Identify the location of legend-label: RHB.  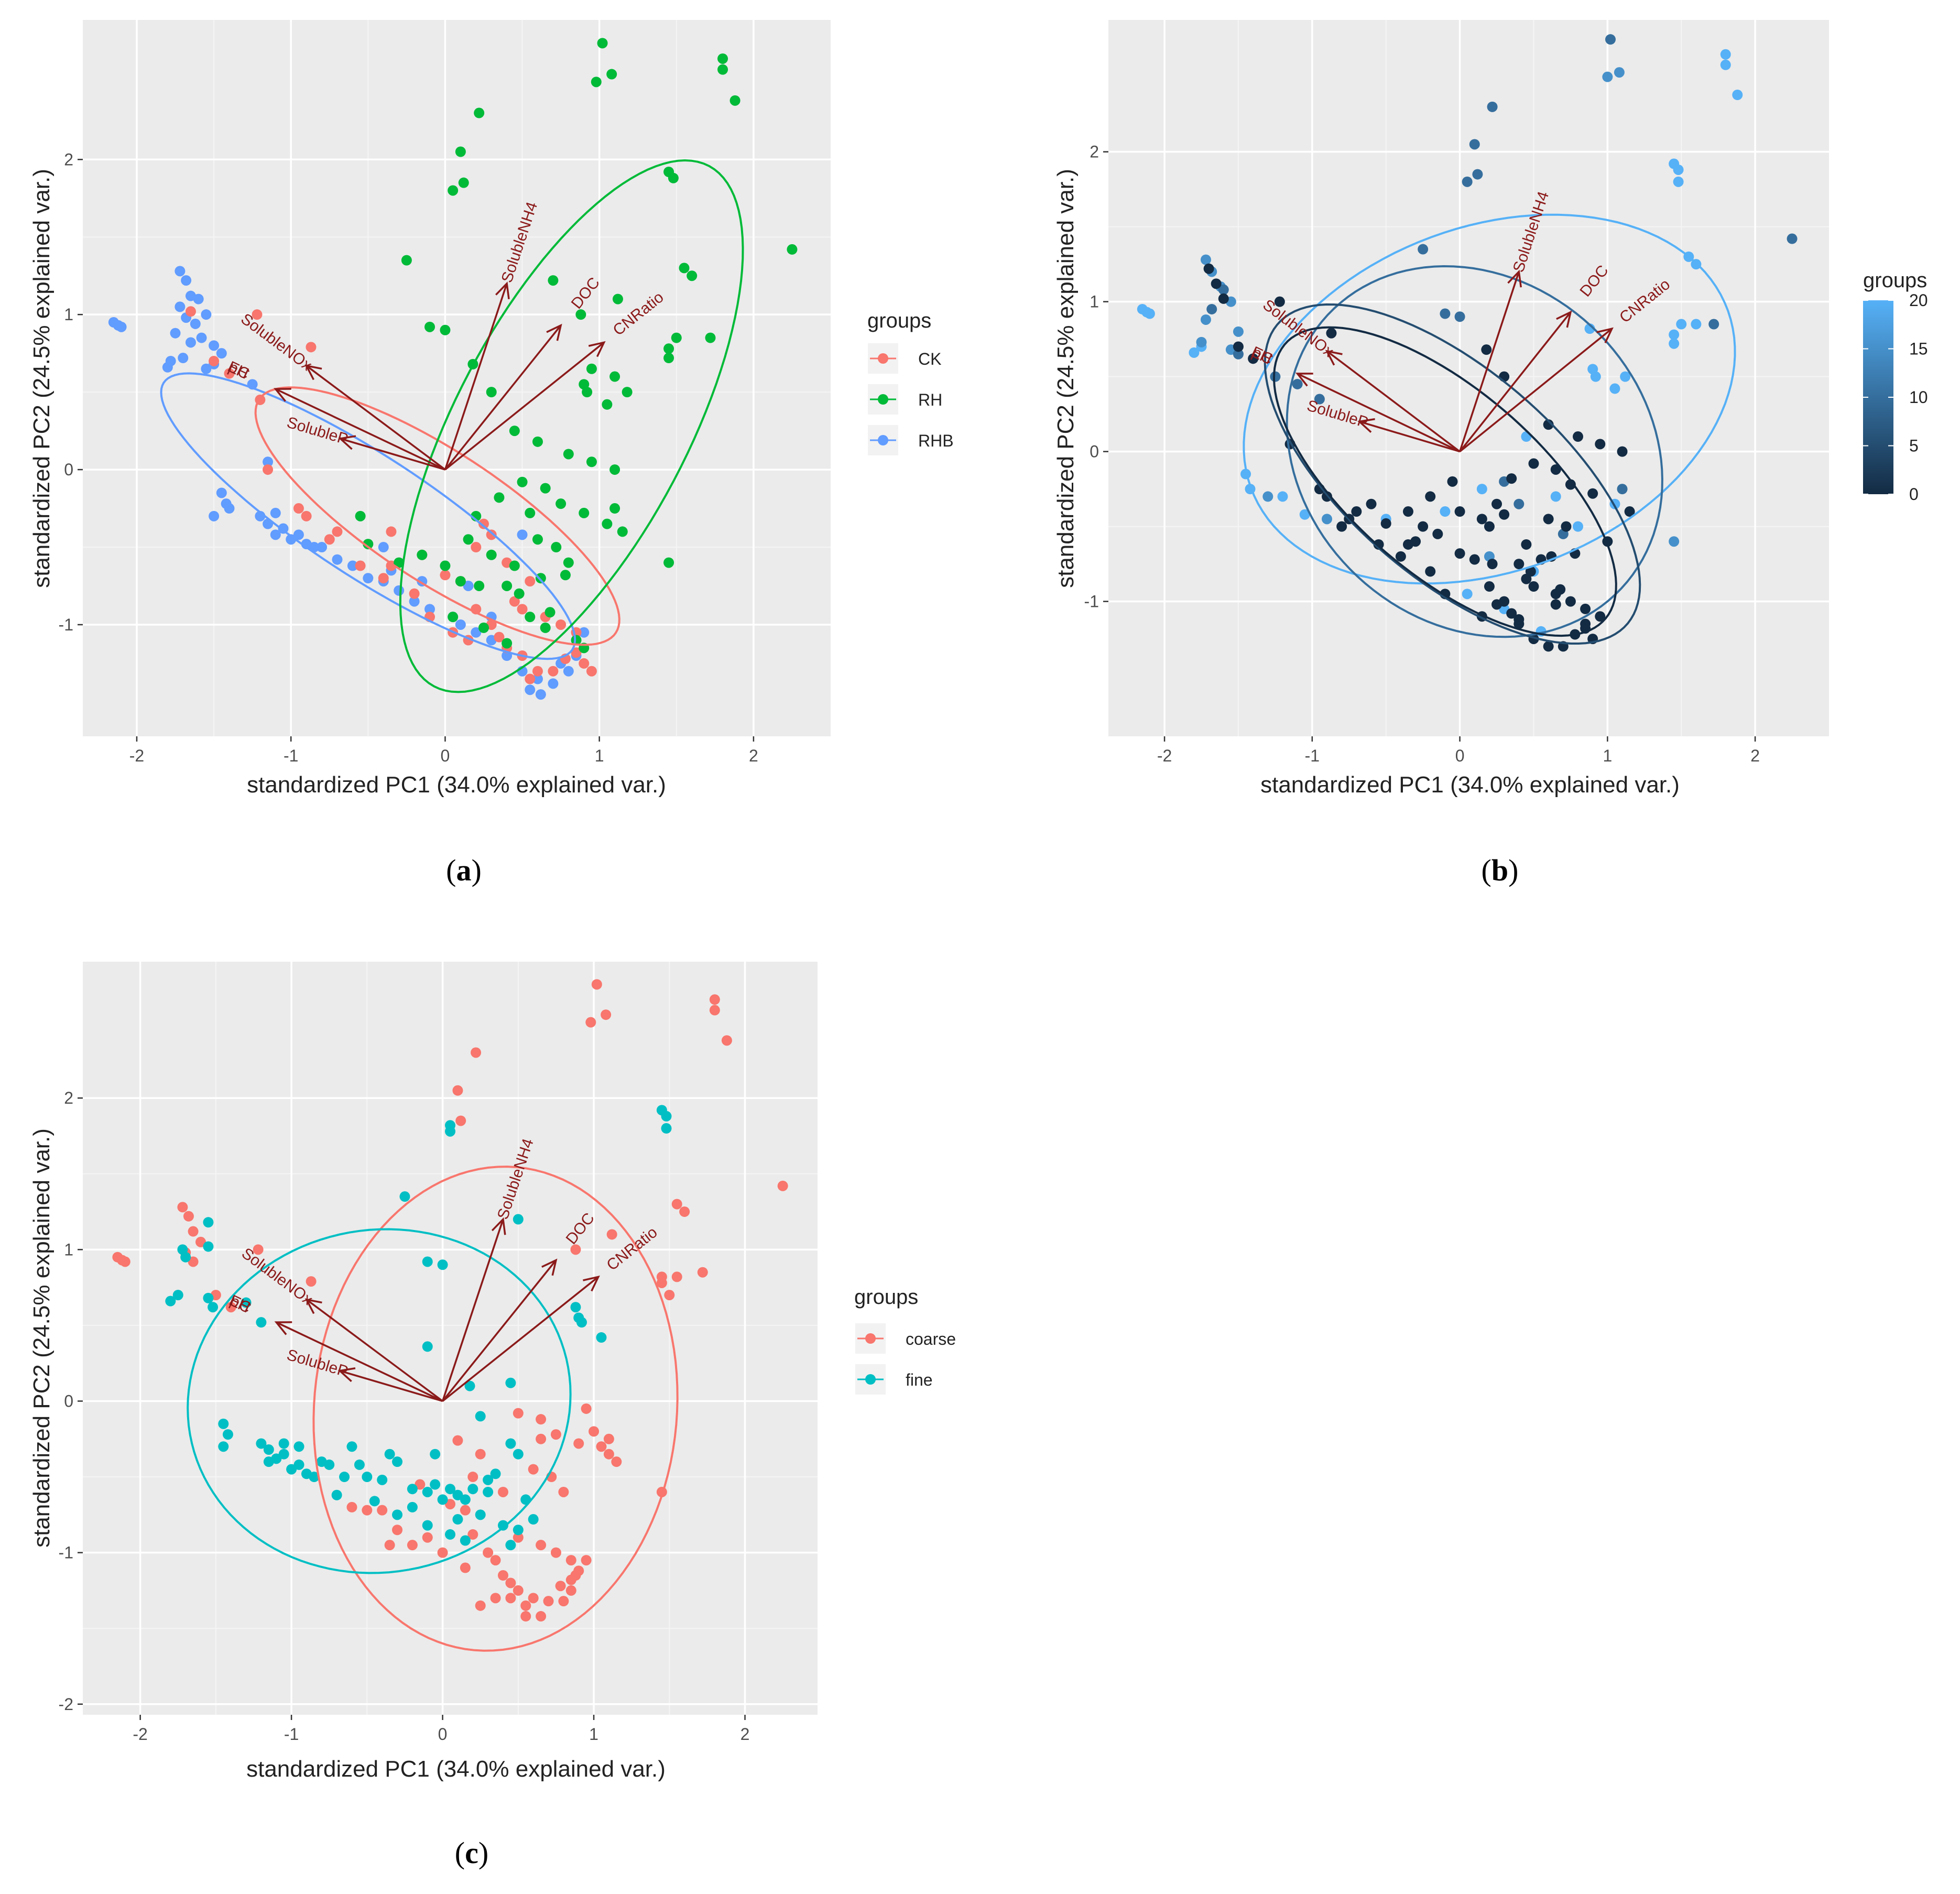
(936, 440).